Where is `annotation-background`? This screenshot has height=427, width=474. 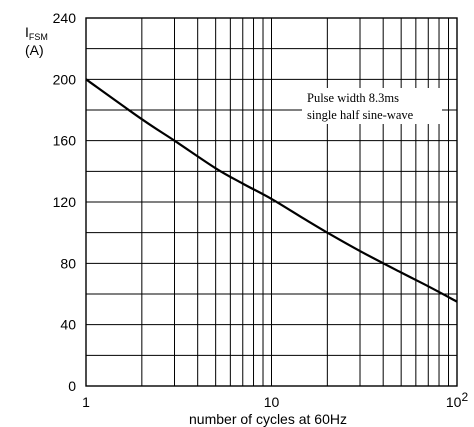
annotation-background is located at coordinates (372, 106).